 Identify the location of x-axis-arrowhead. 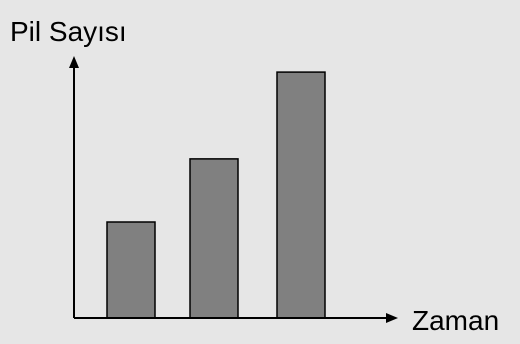
(392, 318).